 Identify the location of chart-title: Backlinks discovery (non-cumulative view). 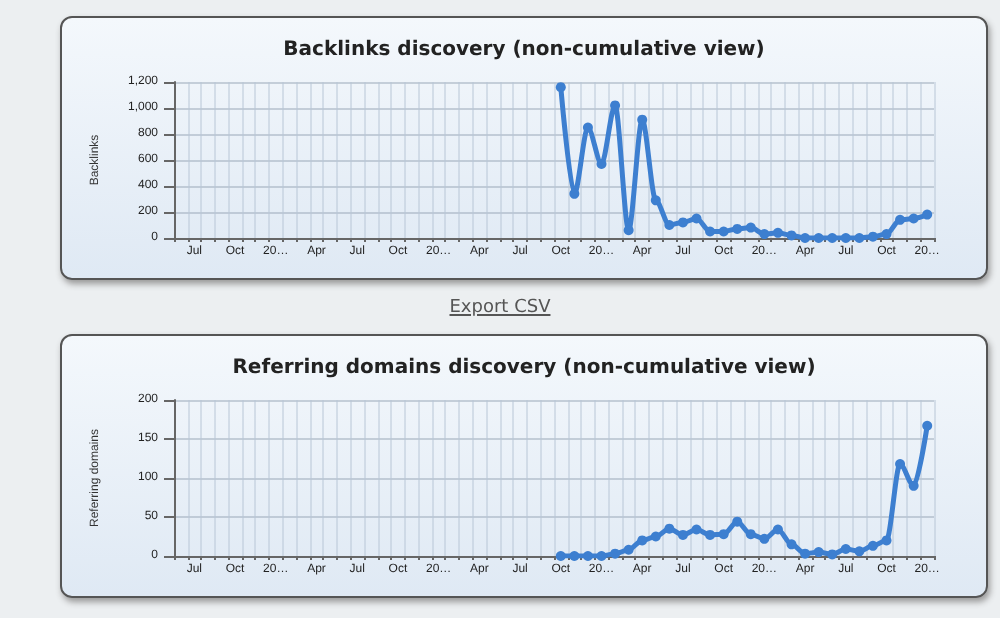
(524, 50).